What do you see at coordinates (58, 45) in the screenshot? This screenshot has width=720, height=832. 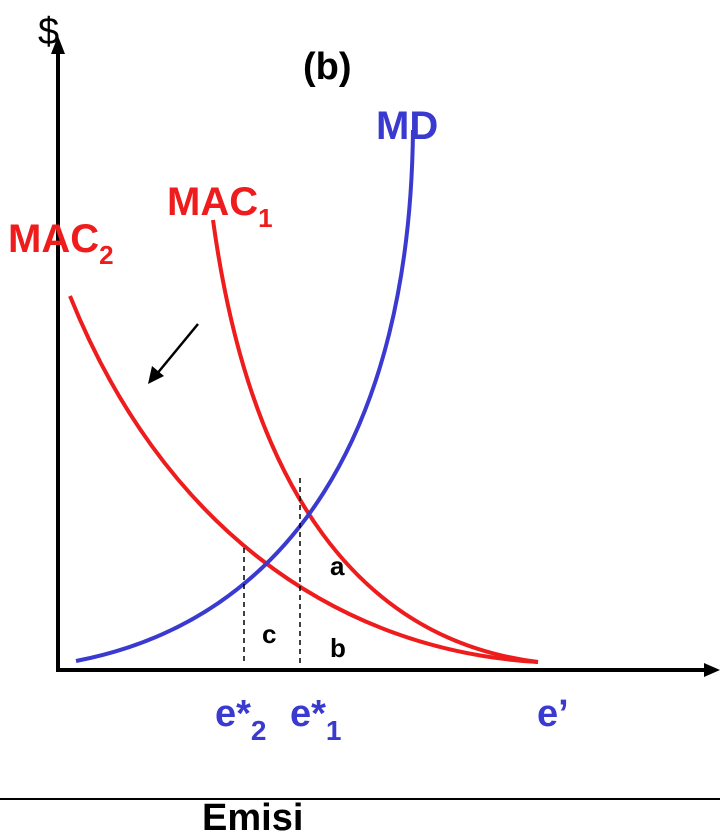 I see `y-axis-arrowhead` at bounding box center [58, 45].